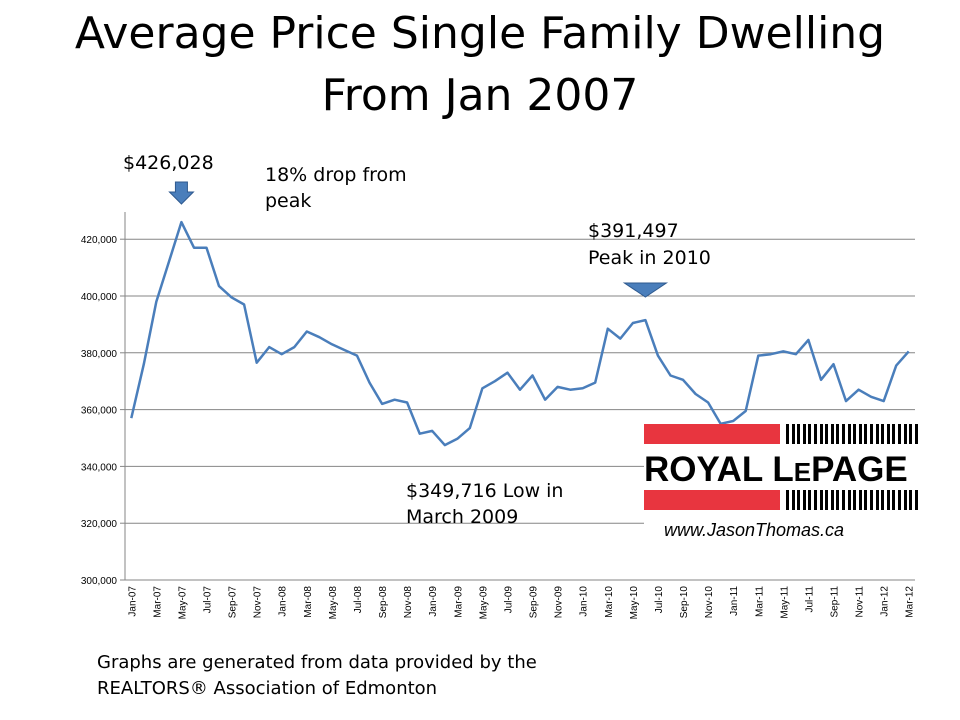 This screenshot has width=960, height=720. Describe the element at coordinates (333, 603) in the screenshot. I see `x-tick-label: May-08` at that location.